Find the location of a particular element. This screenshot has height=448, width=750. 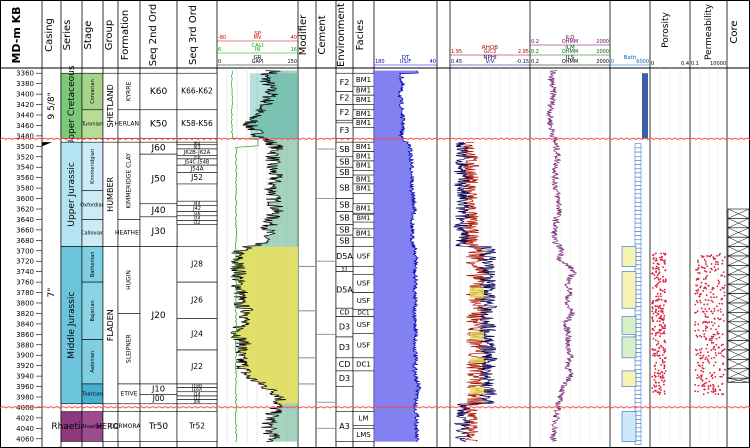

depth-tick-label: 3820 is located at coordinates (25, 314).